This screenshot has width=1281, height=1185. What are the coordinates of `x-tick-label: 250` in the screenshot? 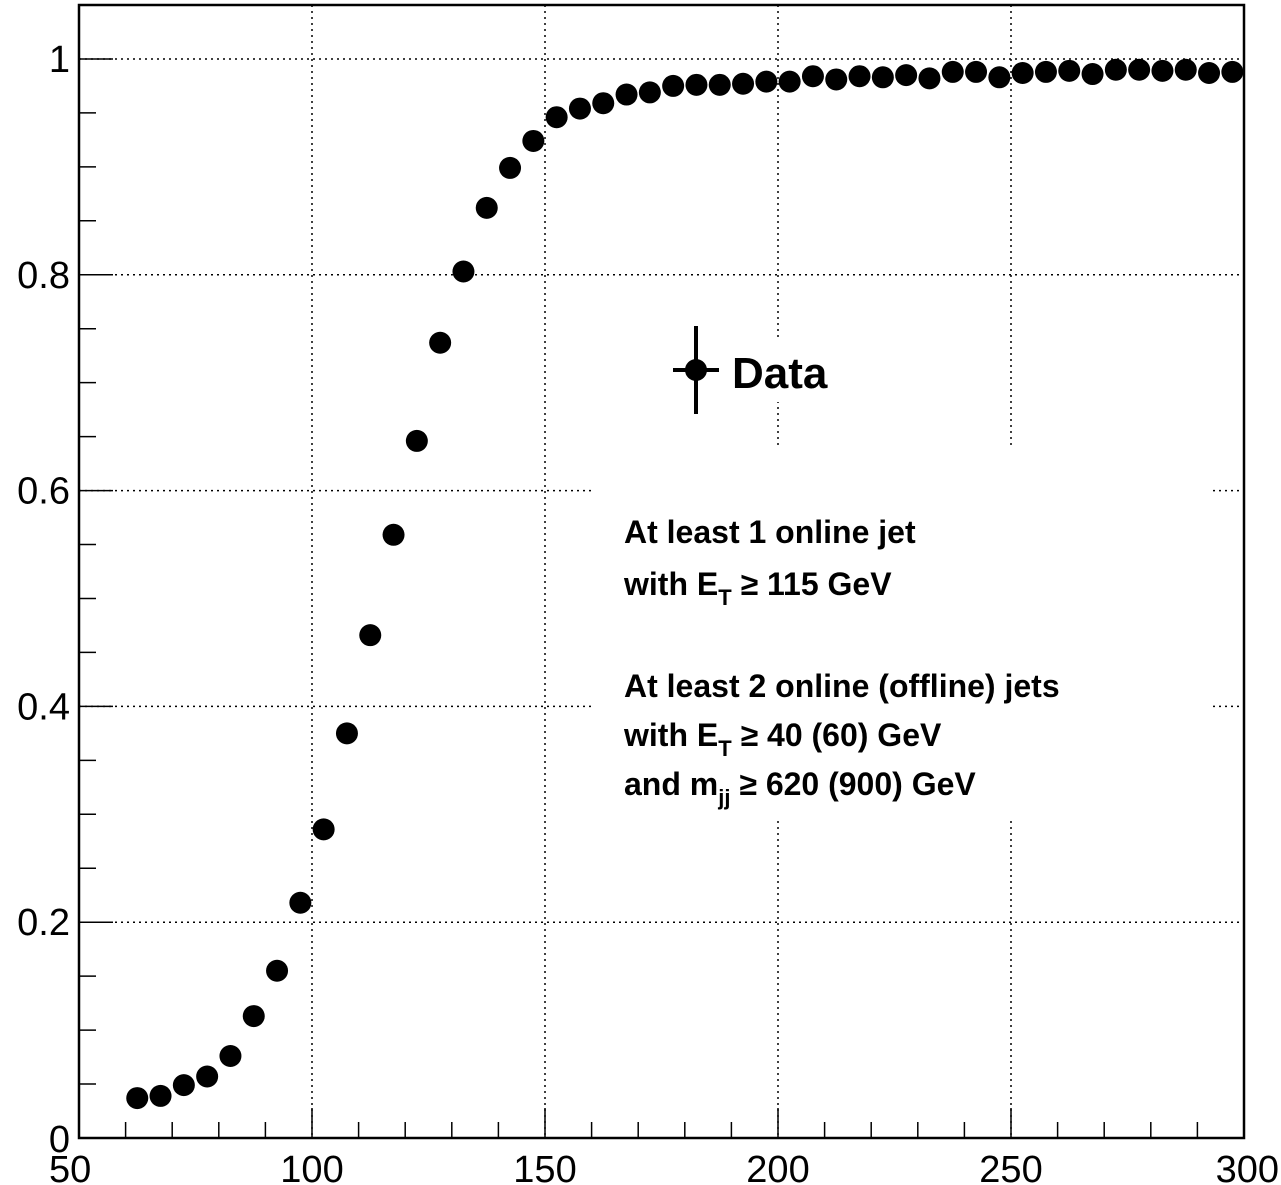 It's located at (1010, 1167).